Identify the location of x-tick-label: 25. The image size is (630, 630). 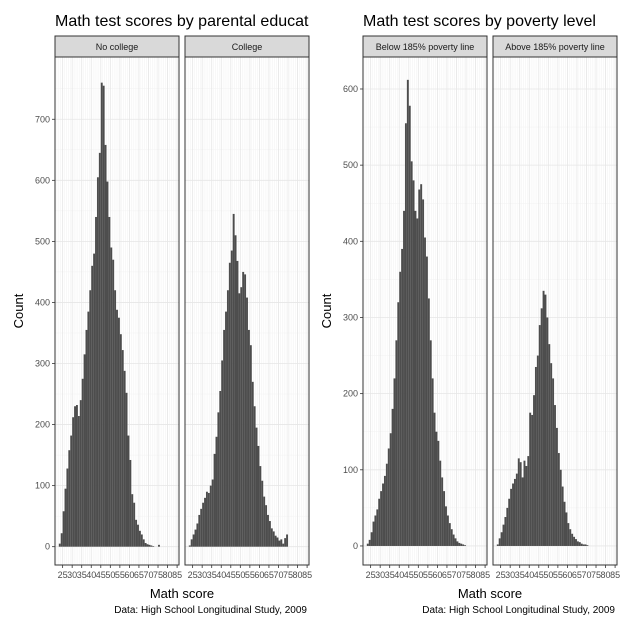
(193, 575).